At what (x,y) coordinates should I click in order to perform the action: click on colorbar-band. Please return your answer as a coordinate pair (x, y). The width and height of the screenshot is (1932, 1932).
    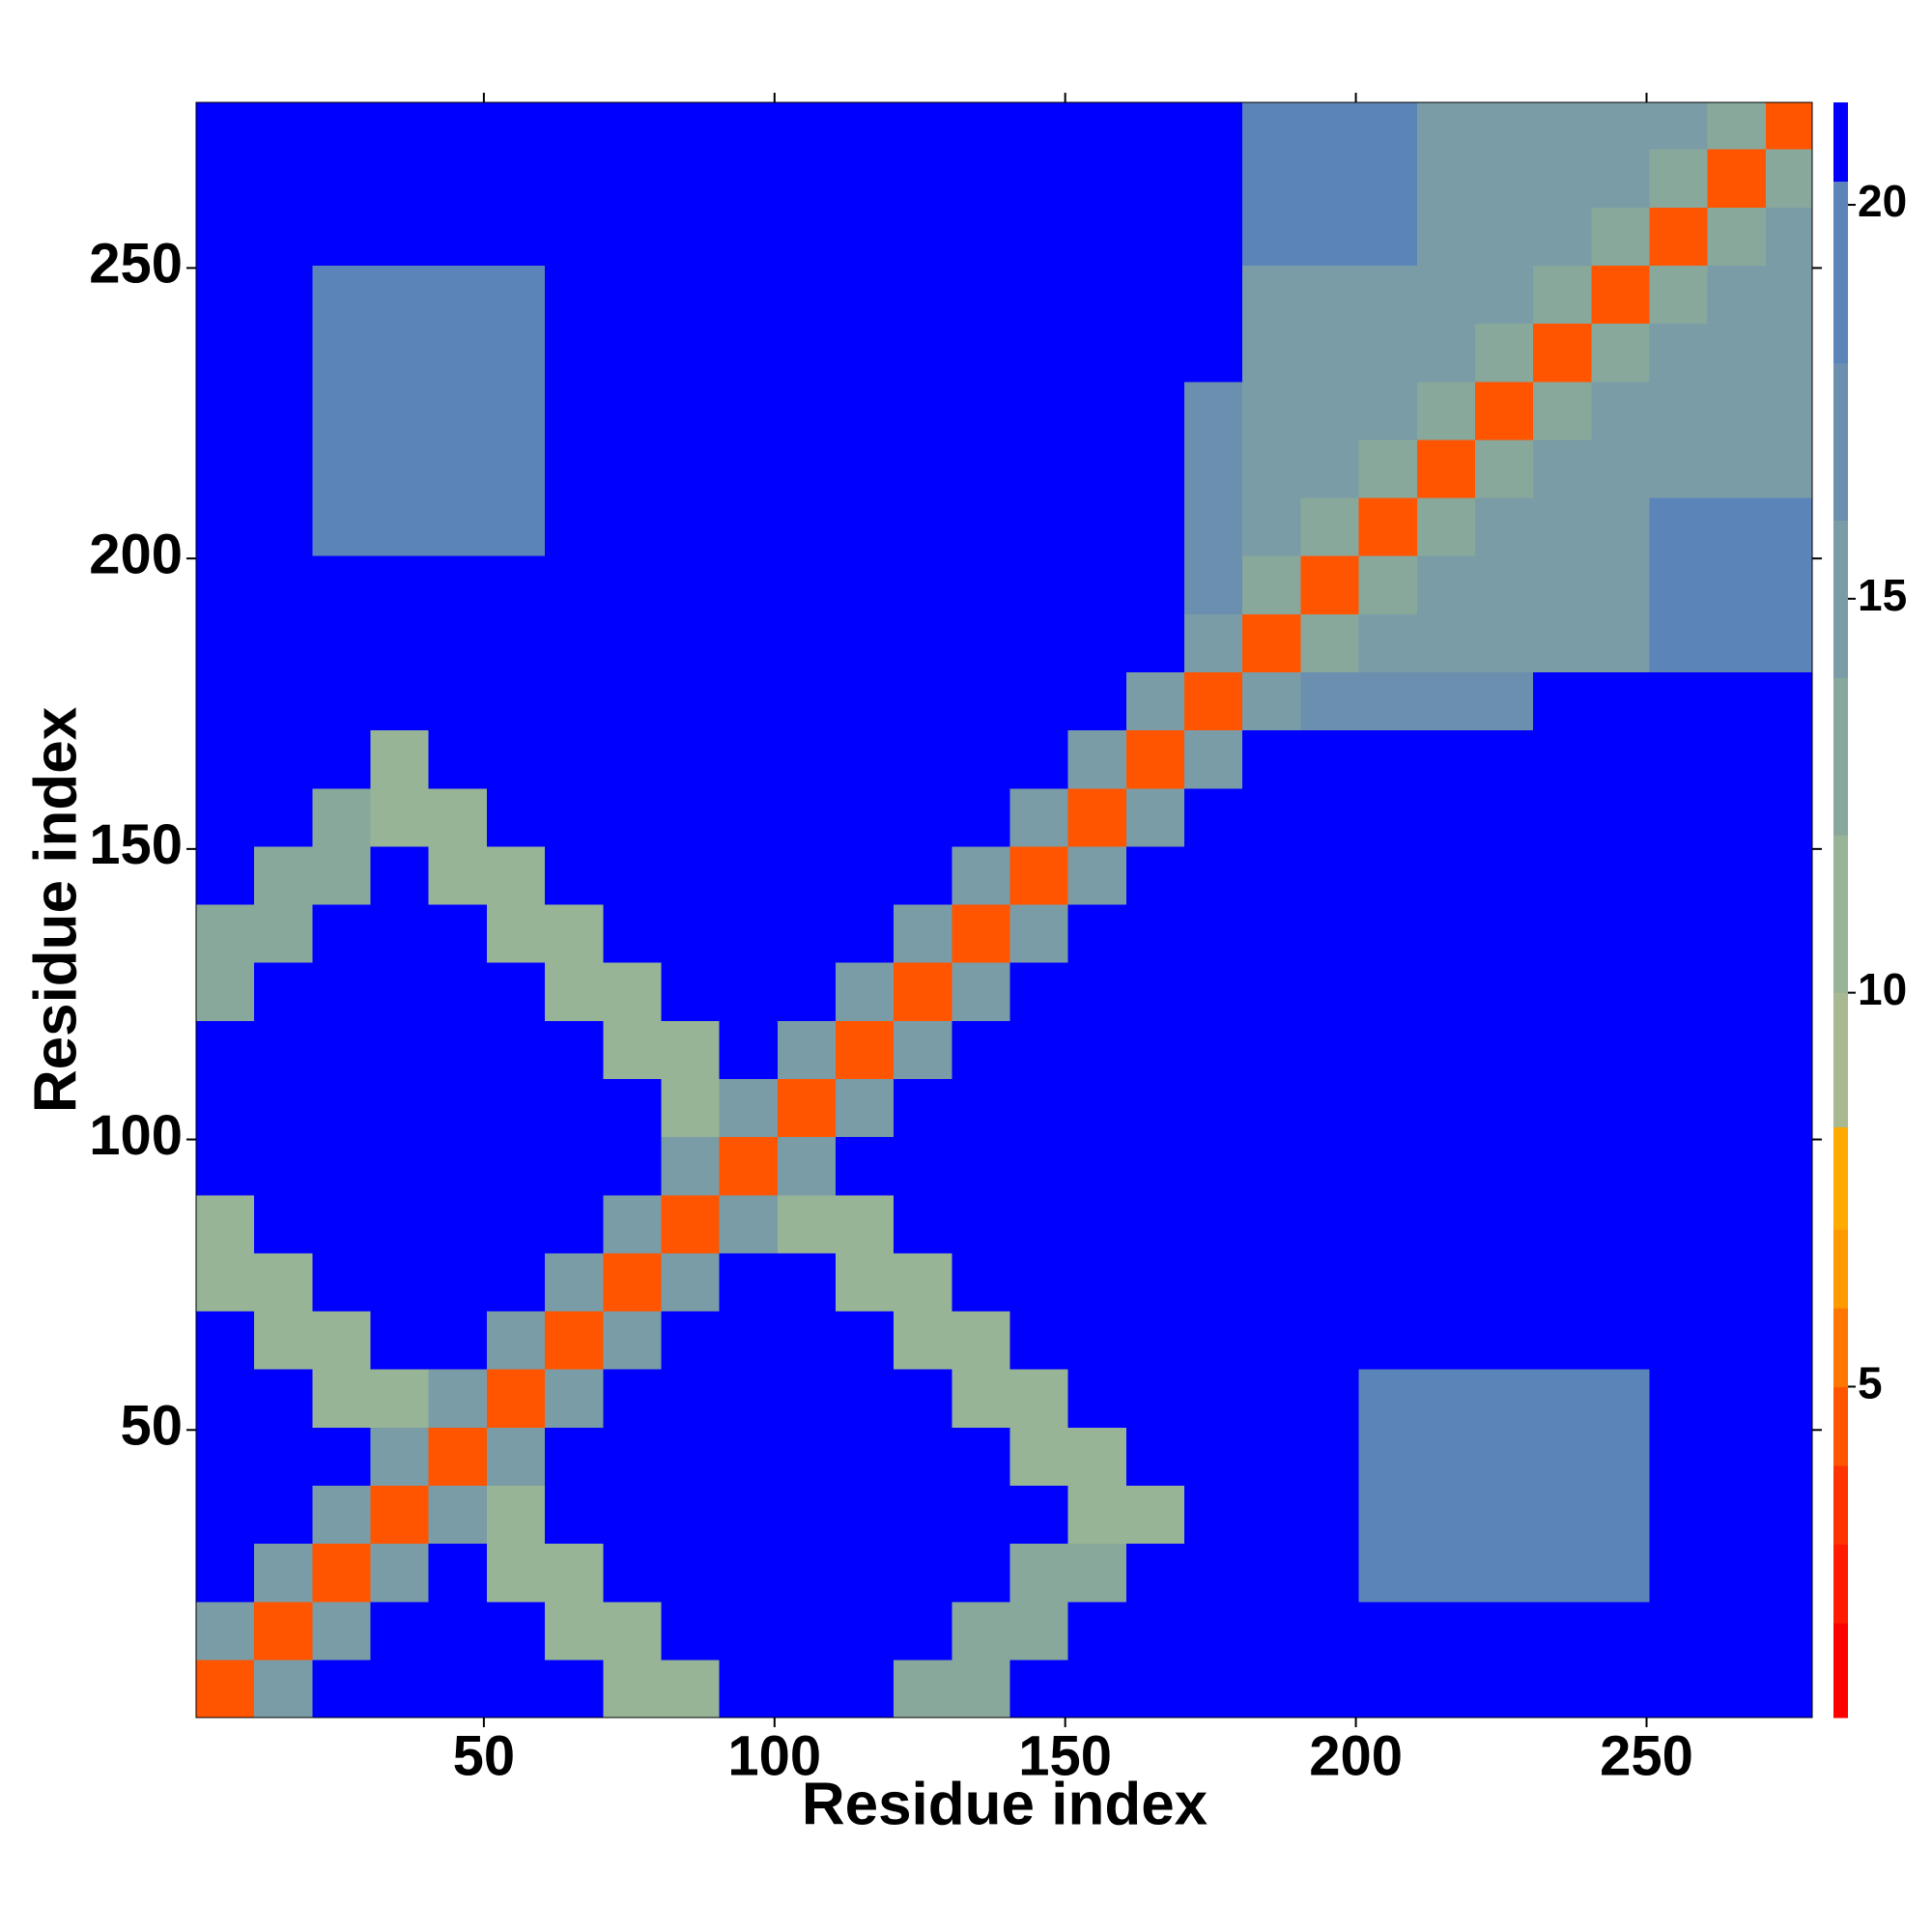
    Looking at the image, I should click on (1840, 1671).